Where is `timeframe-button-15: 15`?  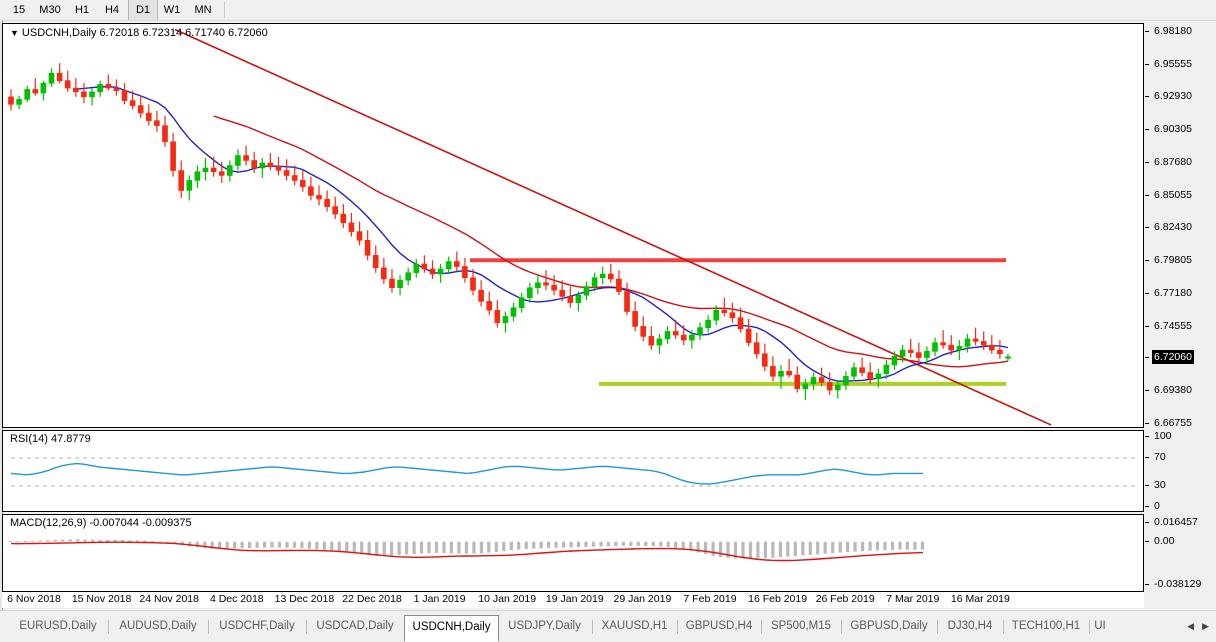 timeframe-button-15: 15 is located at coordinates (19, 10).